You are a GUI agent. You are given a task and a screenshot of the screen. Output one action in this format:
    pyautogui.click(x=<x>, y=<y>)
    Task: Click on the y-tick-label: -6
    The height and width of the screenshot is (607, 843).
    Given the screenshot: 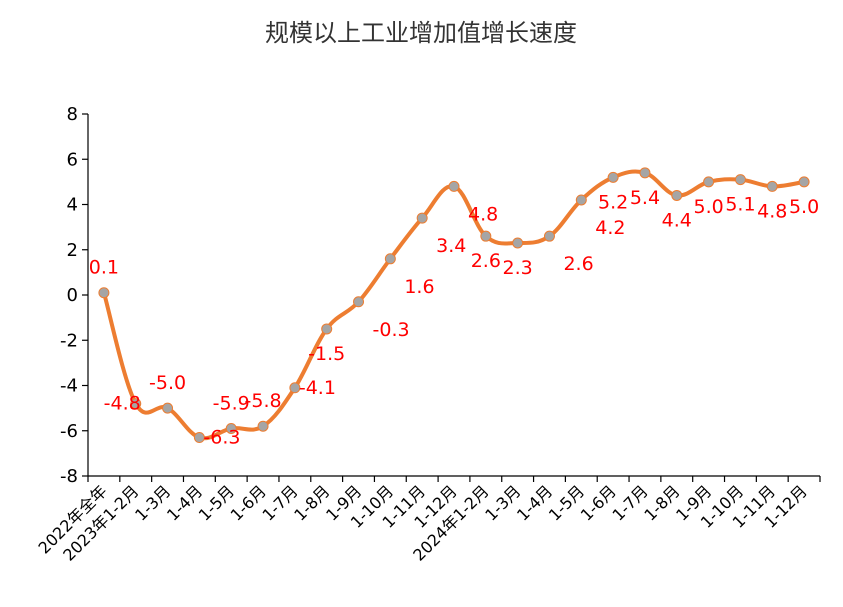 What is the action you would take?
    pyautogui.click(x=69, y=431)
    